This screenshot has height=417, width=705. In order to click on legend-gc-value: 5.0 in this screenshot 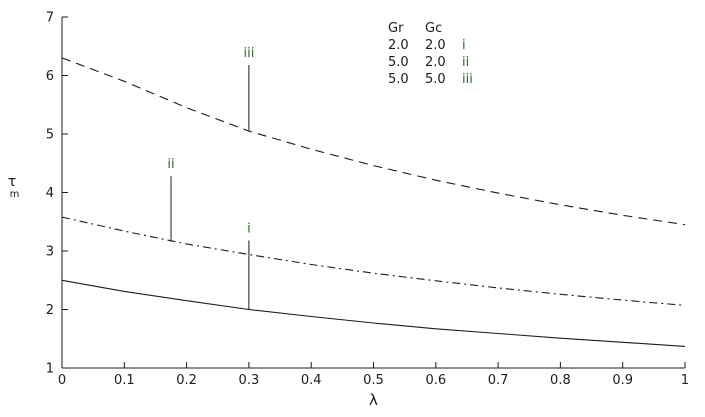, I will do `click(435, 79)`.